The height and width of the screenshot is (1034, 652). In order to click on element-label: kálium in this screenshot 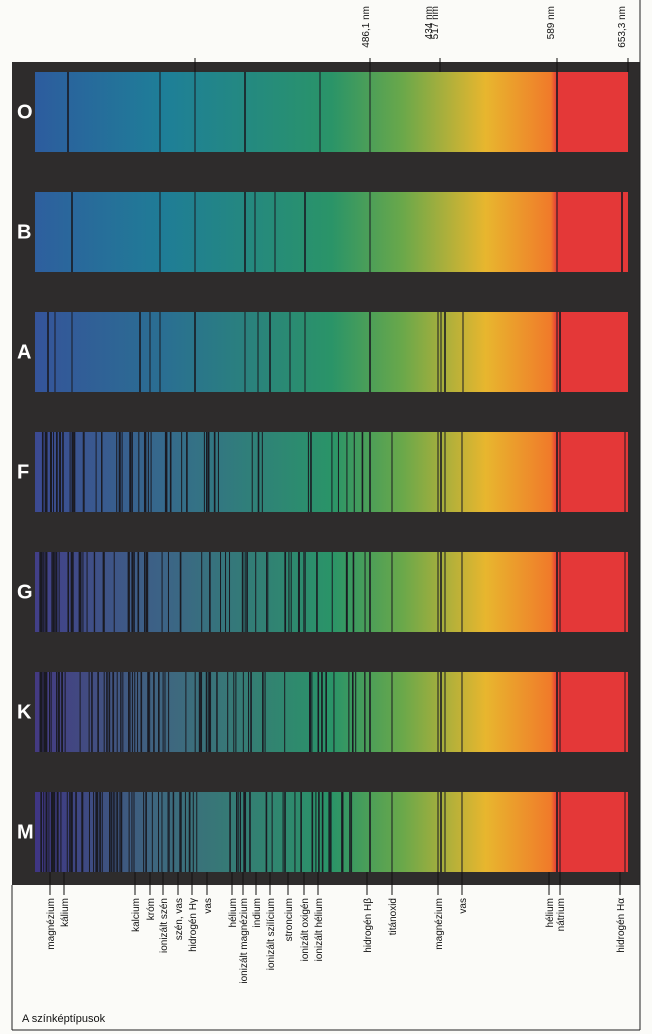, I will do `click(65, 912)`.